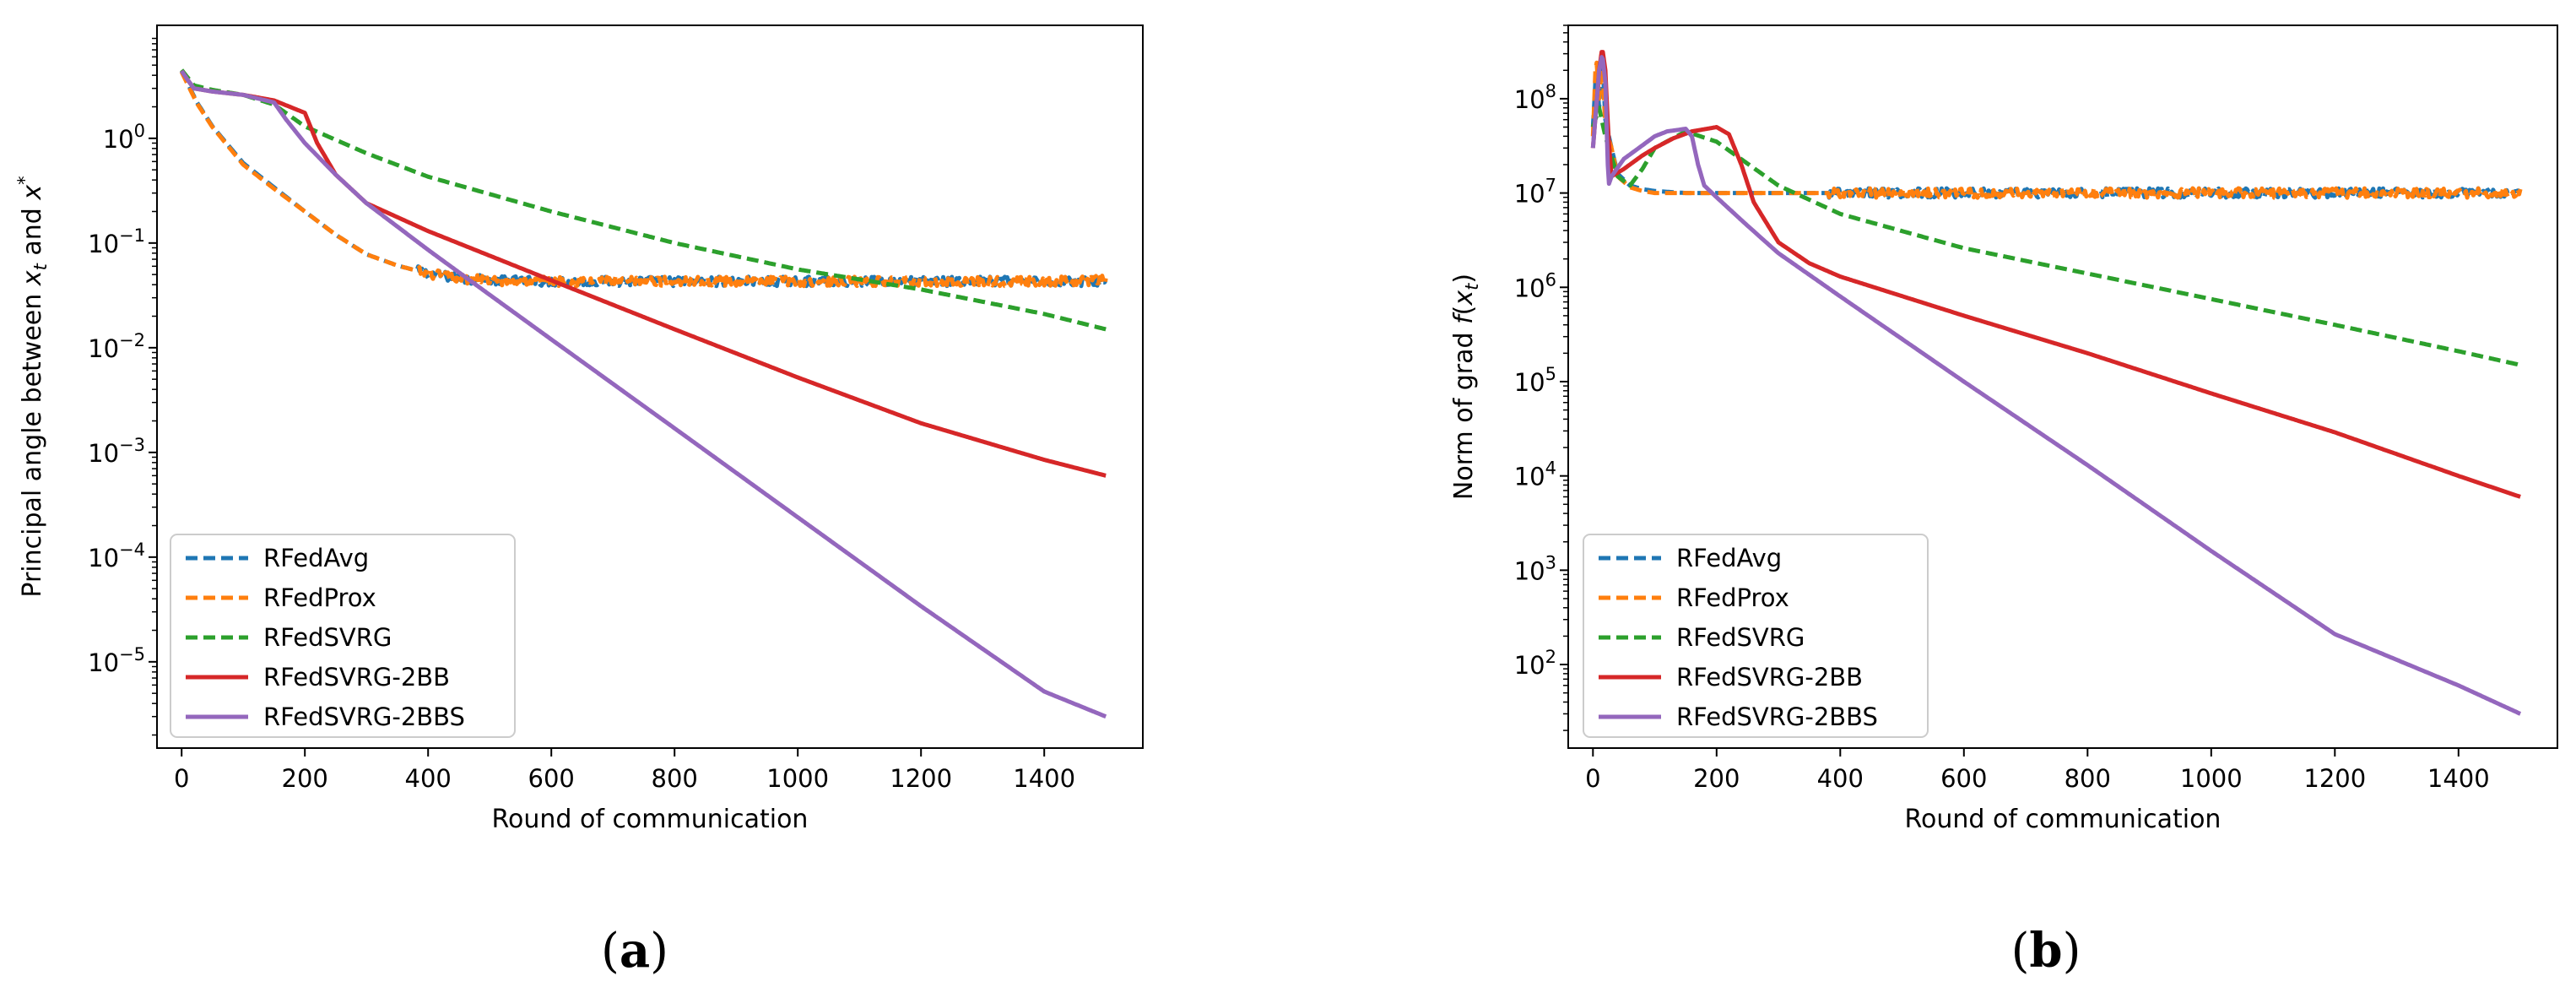 The image size is (2576, 998). What do you see at coordinates (116, 660) in the screenshot?
I see `y-tick-label: 10⁻⁵` at bounding box center [116, 660].